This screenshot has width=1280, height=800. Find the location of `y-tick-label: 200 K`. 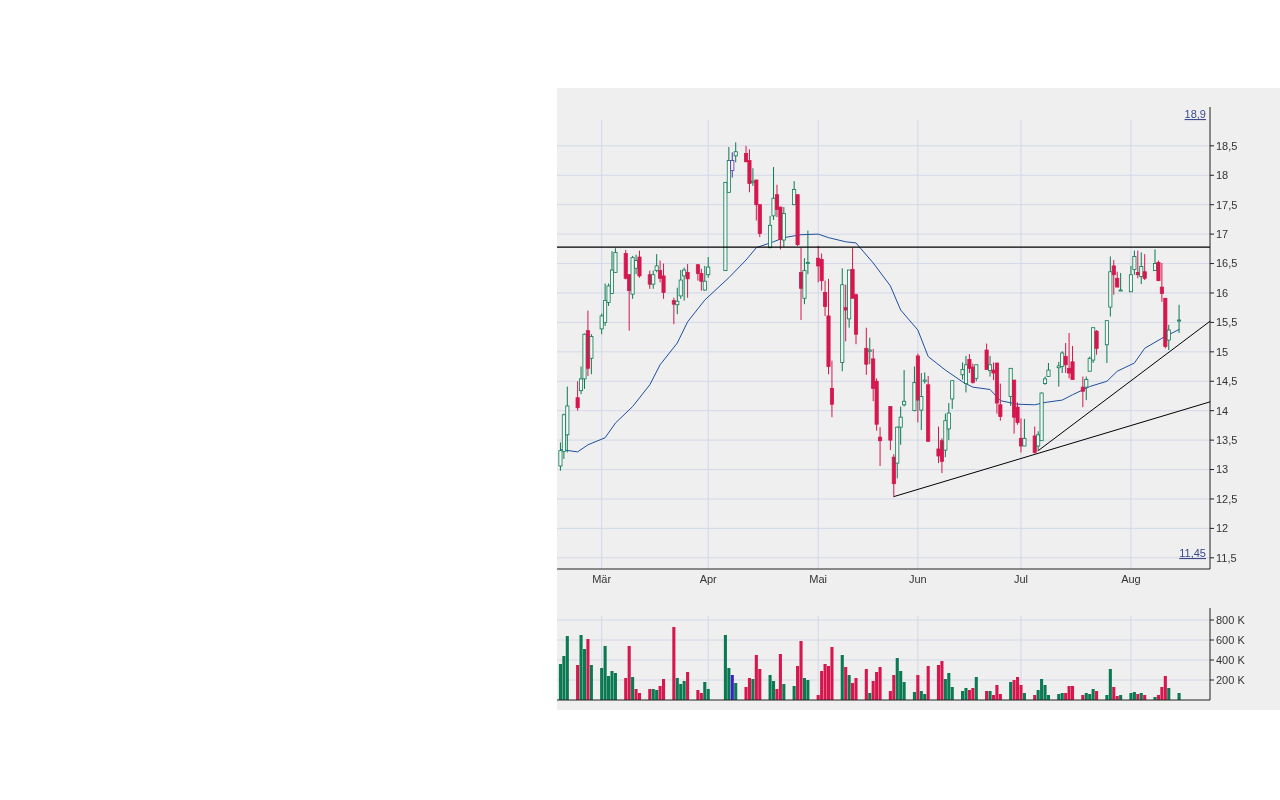

y-tick-label: 200 K is located at coordinates (1231, 679).